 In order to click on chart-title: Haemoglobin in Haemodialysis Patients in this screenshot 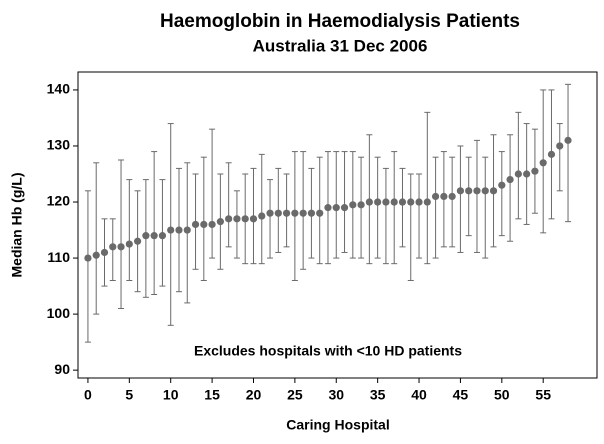, I will do `click(340, 21)`.